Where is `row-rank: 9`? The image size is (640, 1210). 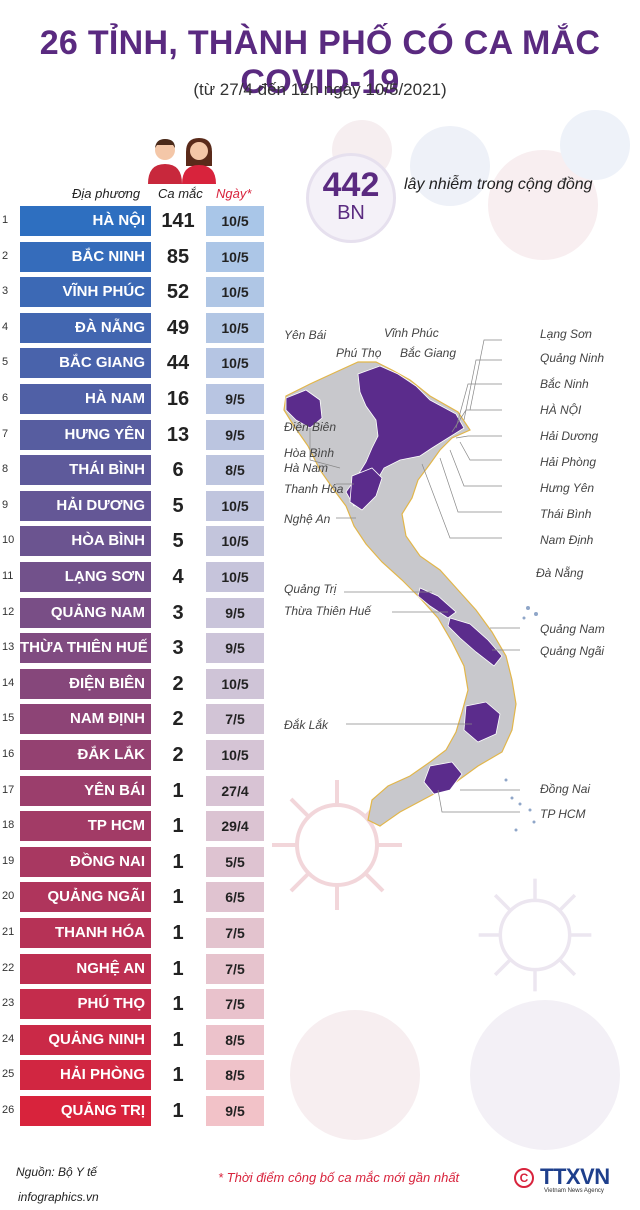 row-rank: 9 is located at coordinates (5, 504).